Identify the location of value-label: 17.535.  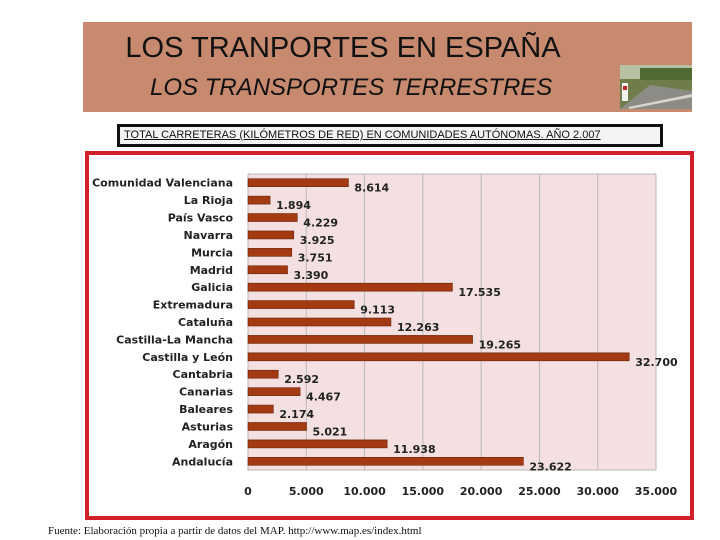
(479, 292).